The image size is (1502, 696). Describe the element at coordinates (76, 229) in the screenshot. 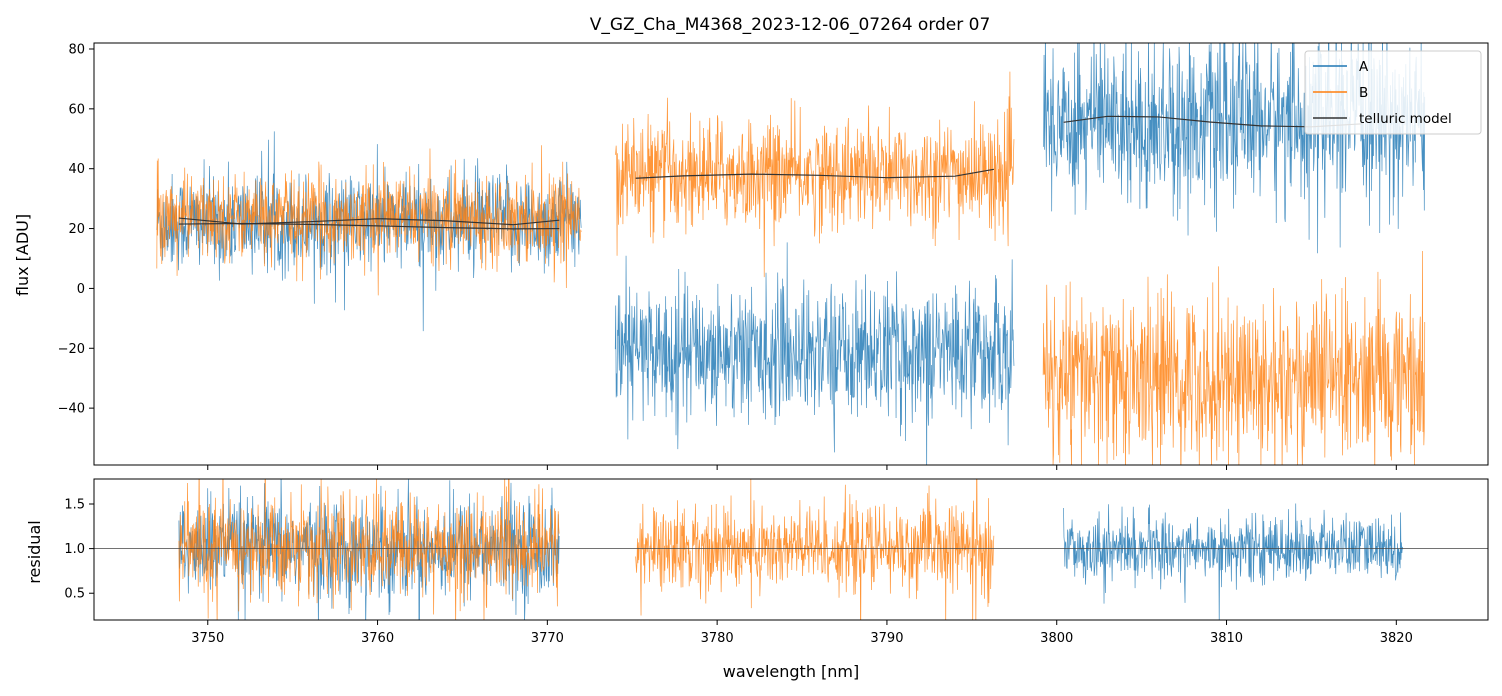

I see `flux-y-tick-label: 20` at that location.